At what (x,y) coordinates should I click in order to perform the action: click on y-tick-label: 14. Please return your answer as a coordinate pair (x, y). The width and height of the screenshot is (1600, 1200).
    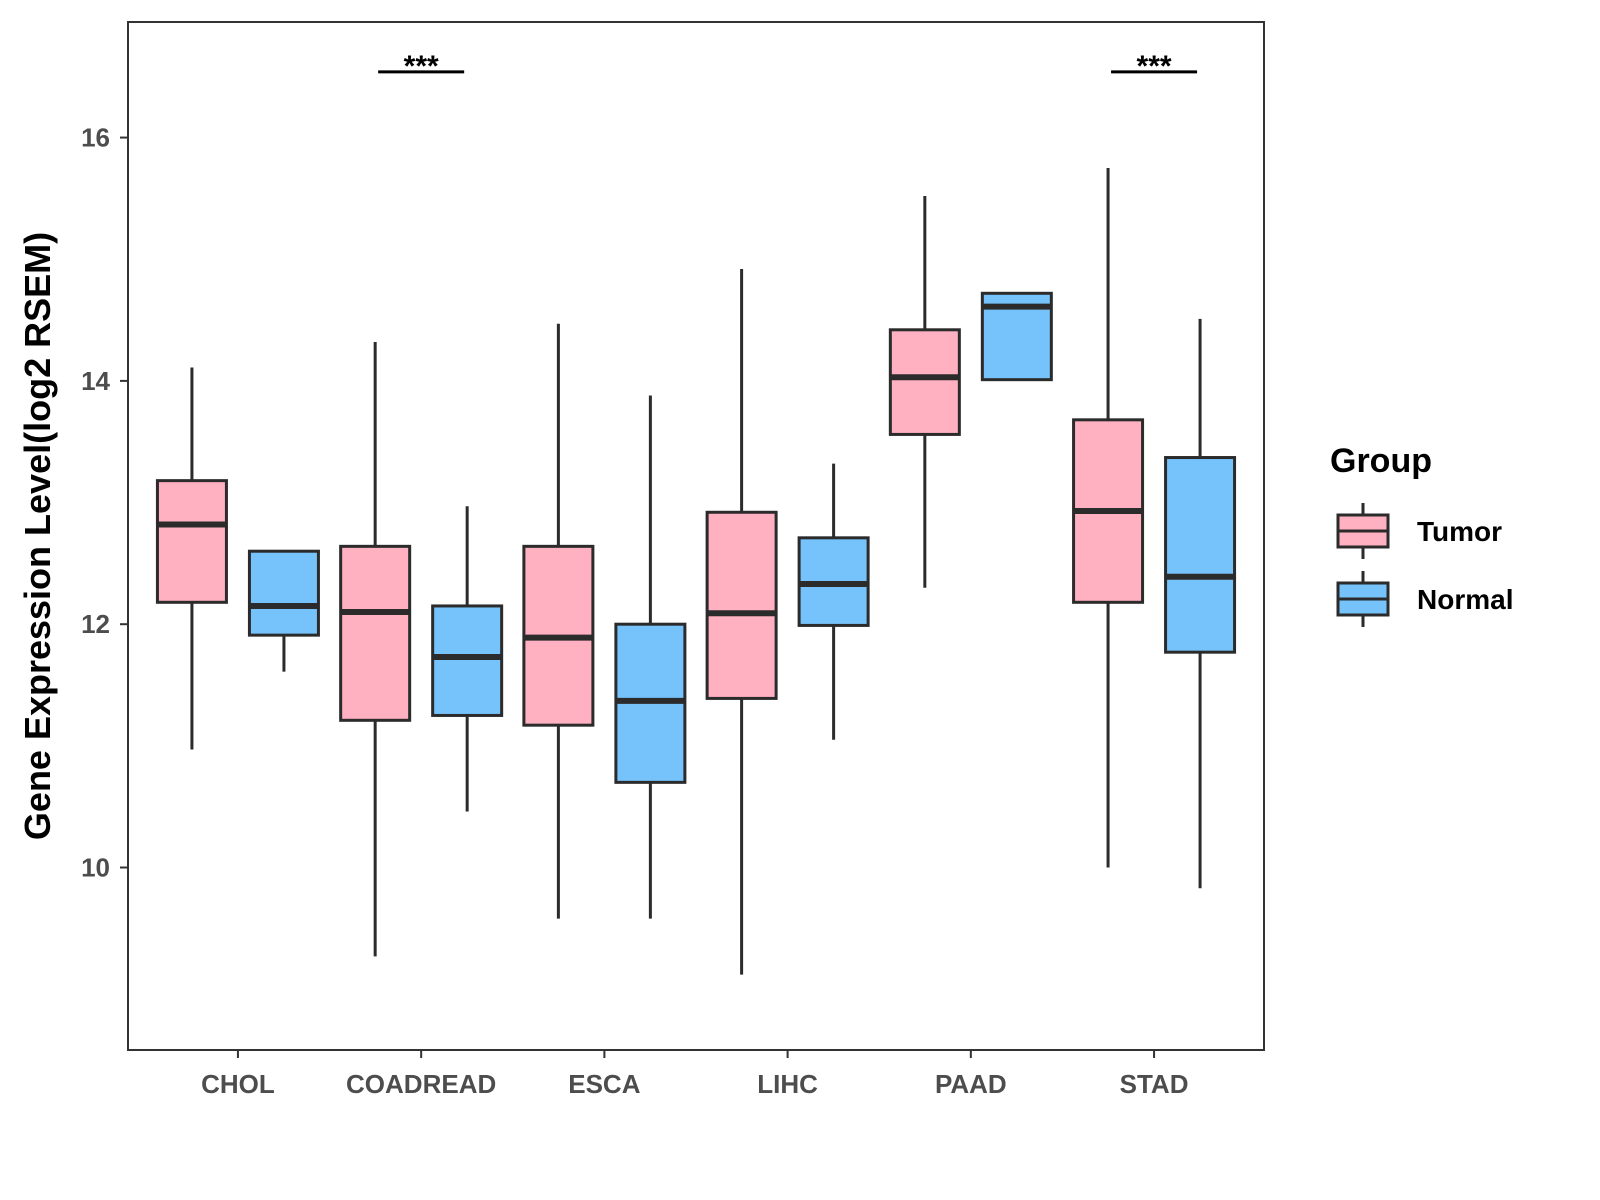
    Looking at the image, I should click on (95, 381).